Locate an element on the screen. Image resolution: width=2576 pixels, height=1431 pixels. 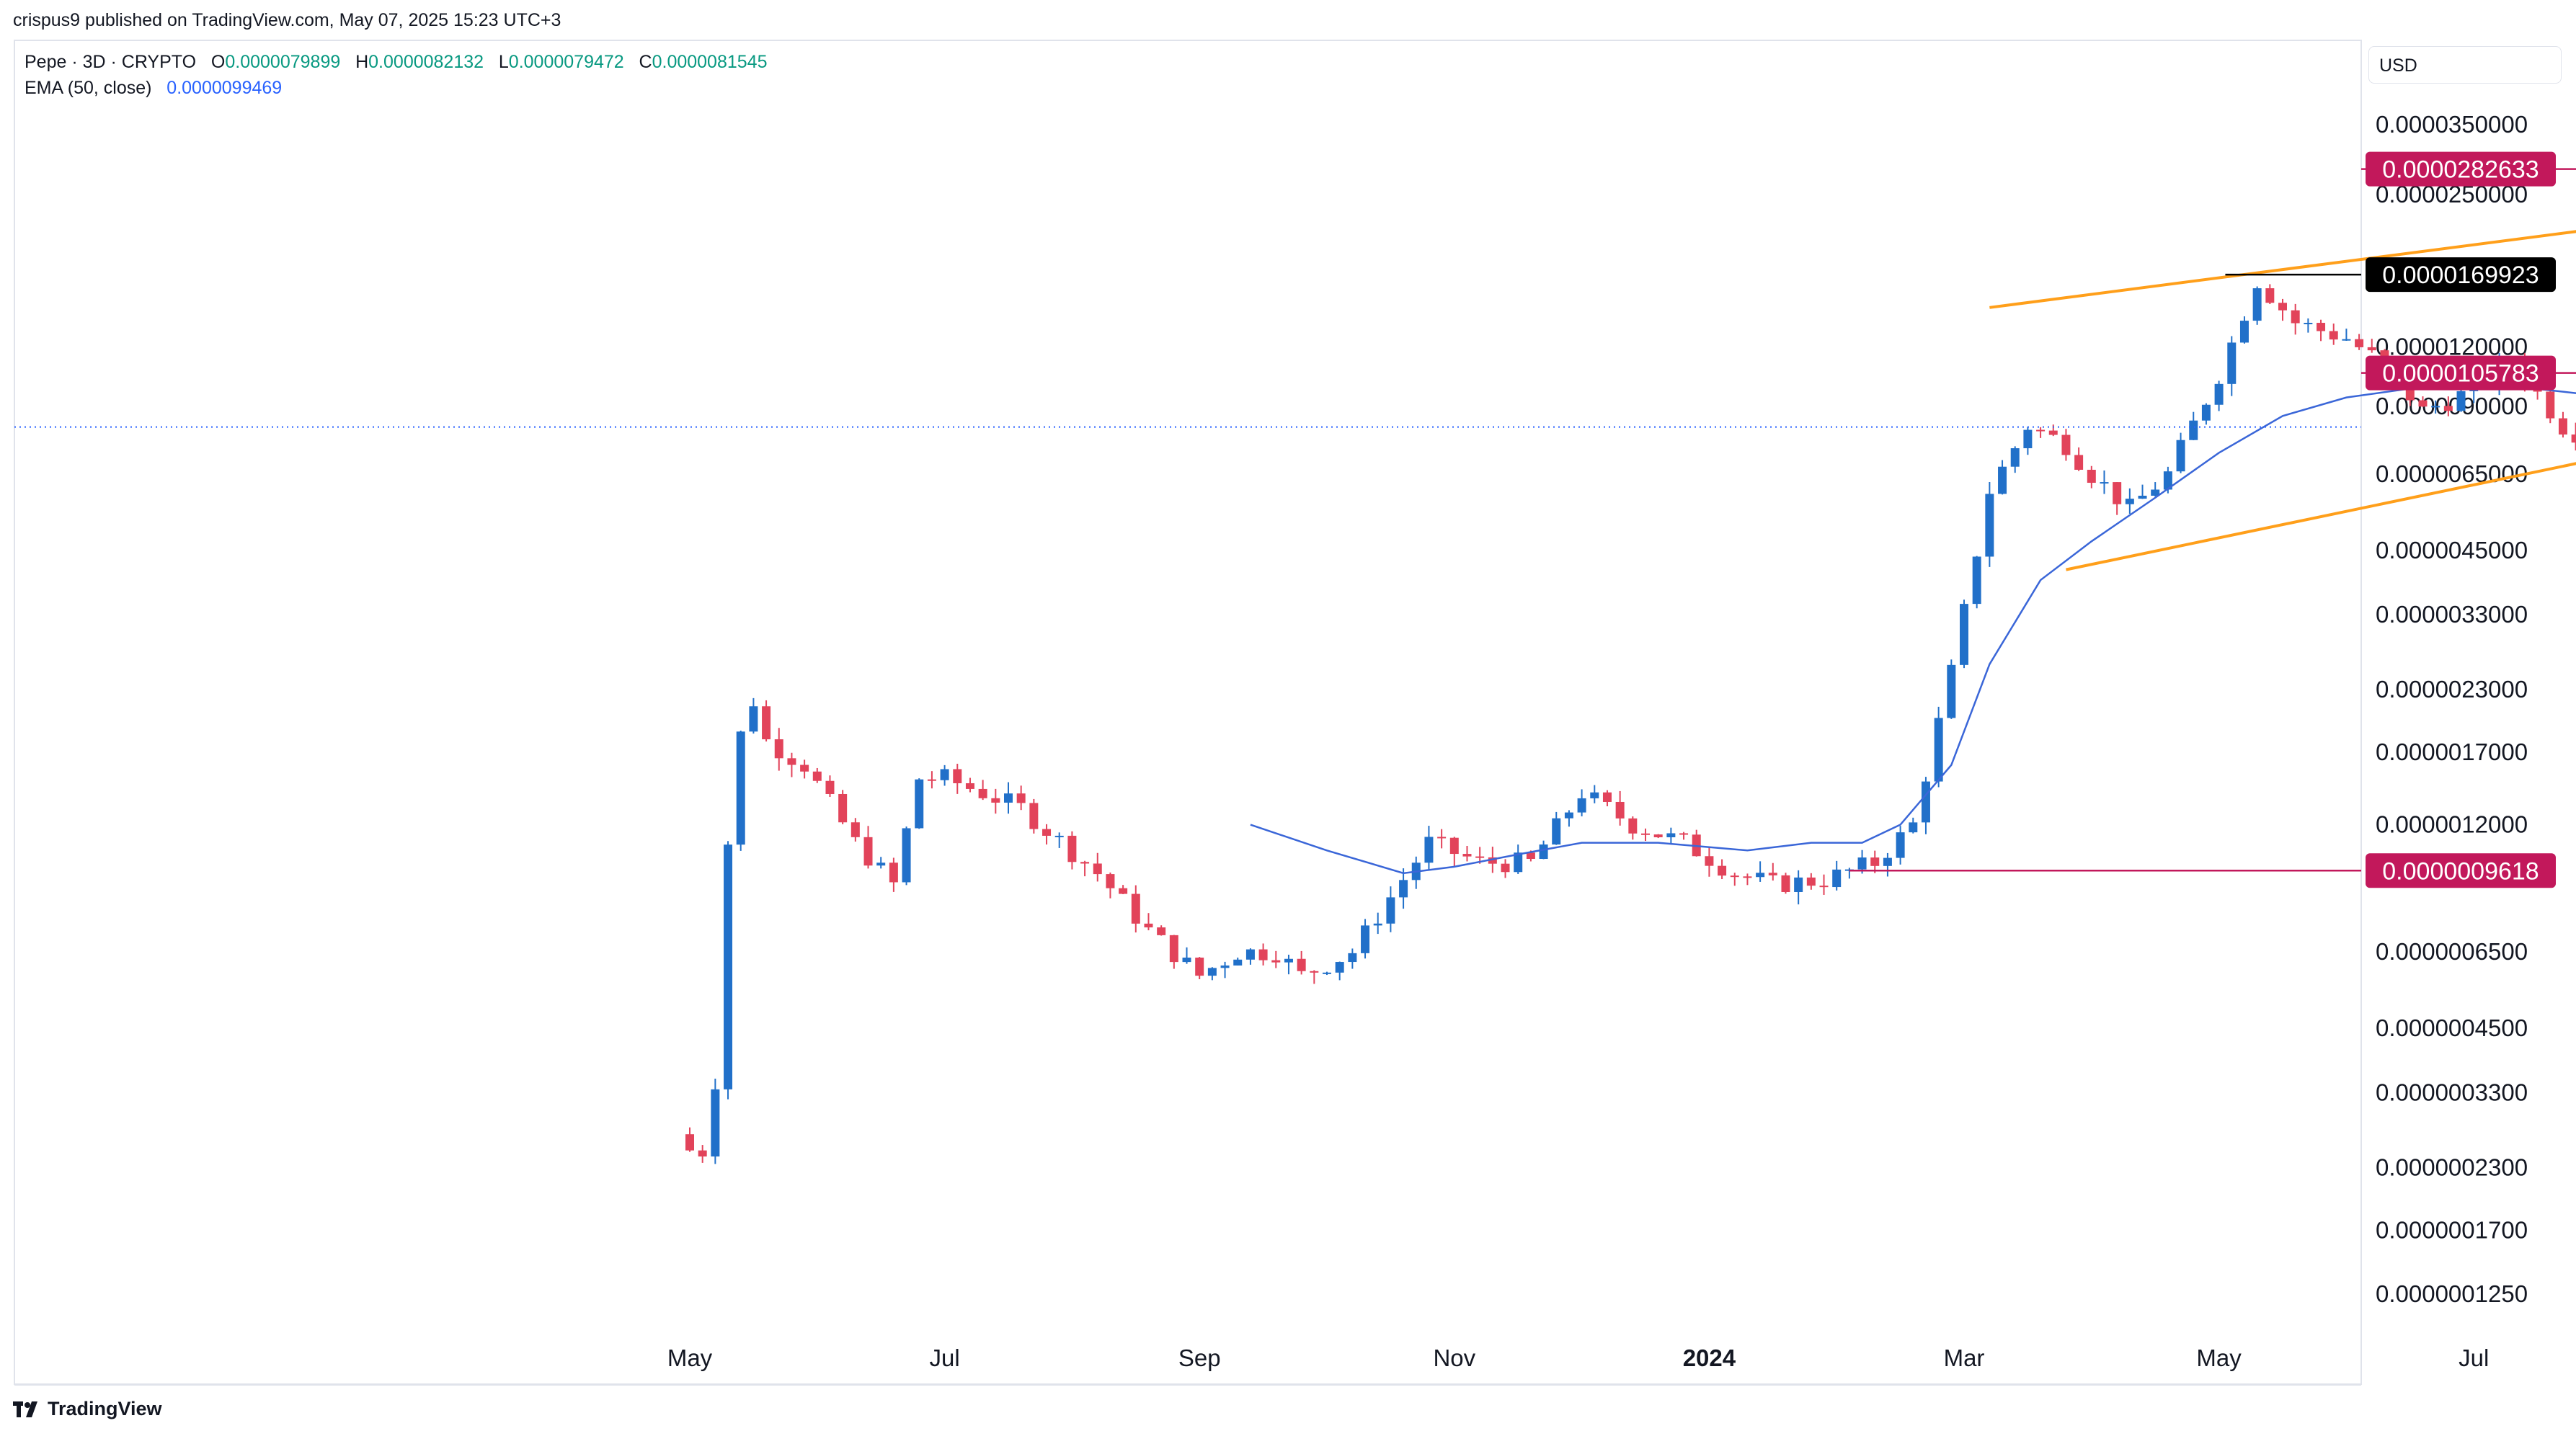
currency-button: USD is located at coordinates (2465, 65).